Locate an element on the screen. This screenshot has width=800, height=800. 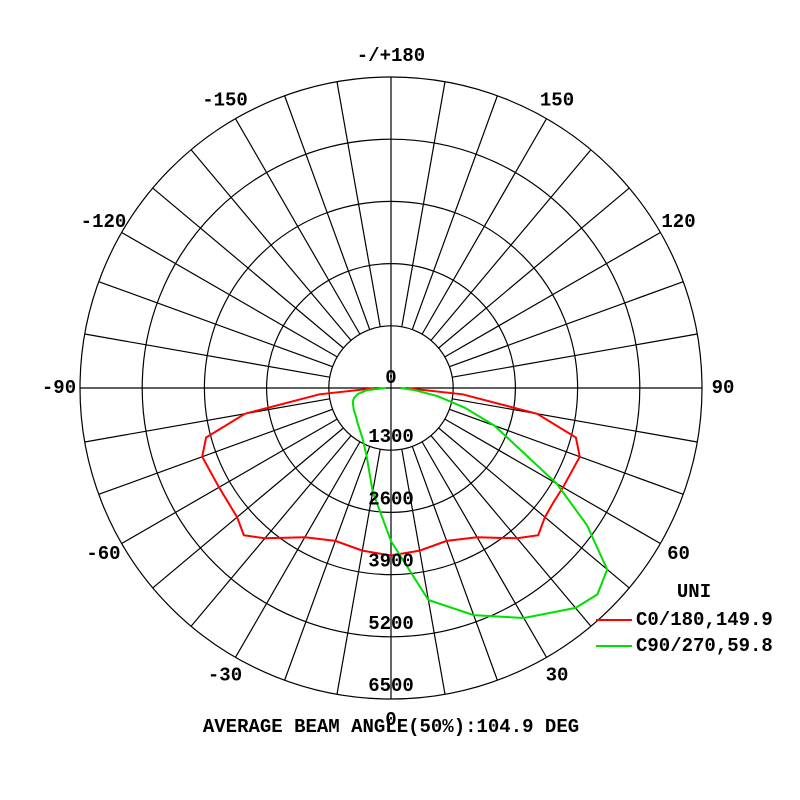
theta-tick-label: -150 is located at coordinates (225, 100).